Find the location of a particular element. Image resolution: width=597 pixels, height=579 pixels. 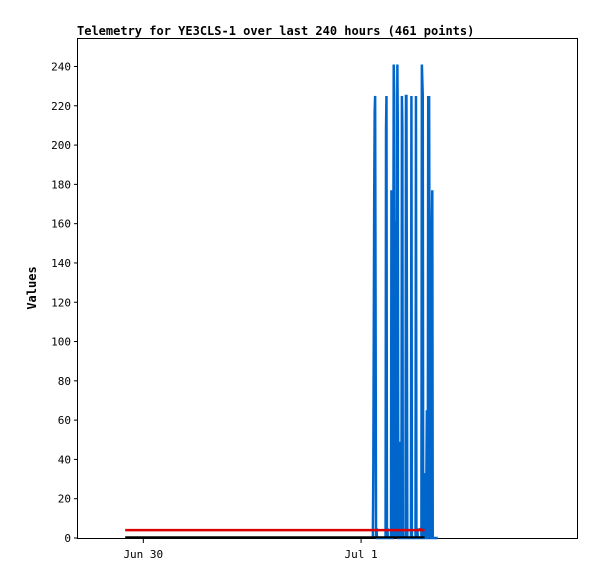

y-tick-label: 240 is located at coordinates (61, 67).